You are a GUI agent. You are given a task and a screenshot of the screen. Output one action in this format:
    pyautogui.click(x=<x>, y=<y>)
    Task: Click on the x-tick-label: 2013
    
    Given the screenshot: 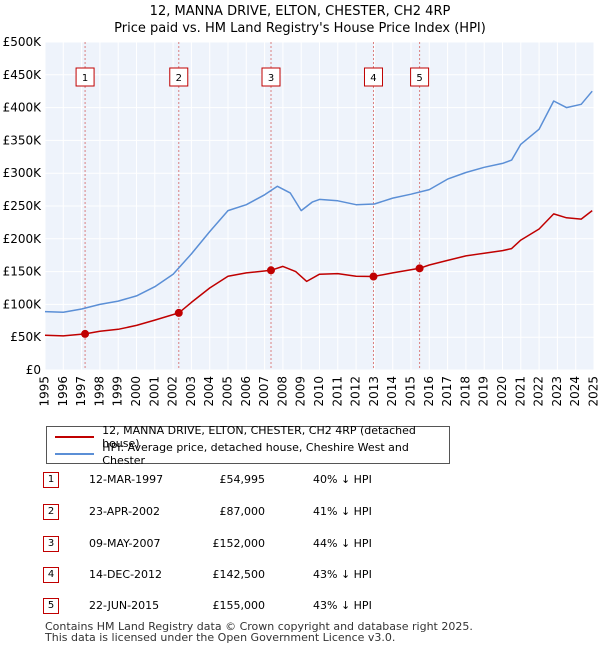 What is the action you would take?
    pyautogui.click(x=374, y=391)
    